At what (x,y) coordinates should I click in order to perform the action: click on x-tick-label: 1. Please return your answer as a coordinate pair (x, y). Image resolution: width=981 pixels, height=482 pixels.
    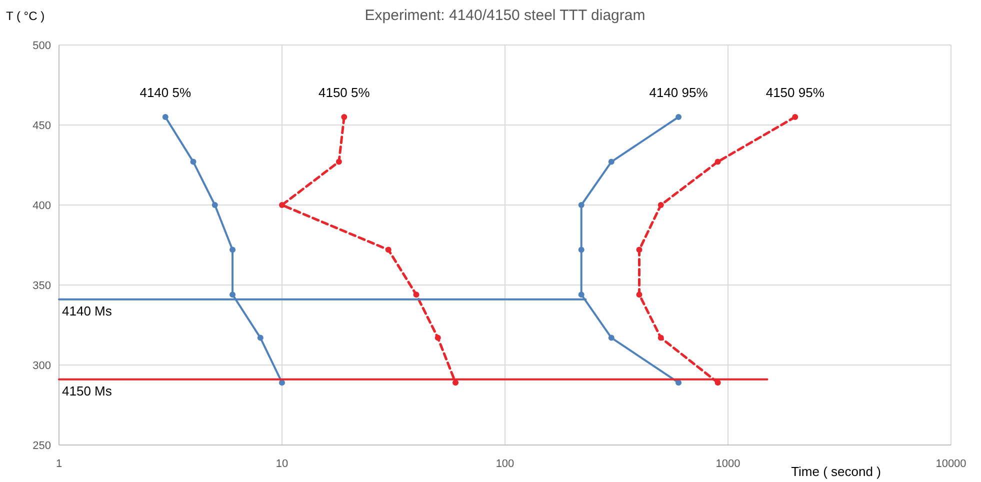
    Looking at the image, I should click on (59, 464).